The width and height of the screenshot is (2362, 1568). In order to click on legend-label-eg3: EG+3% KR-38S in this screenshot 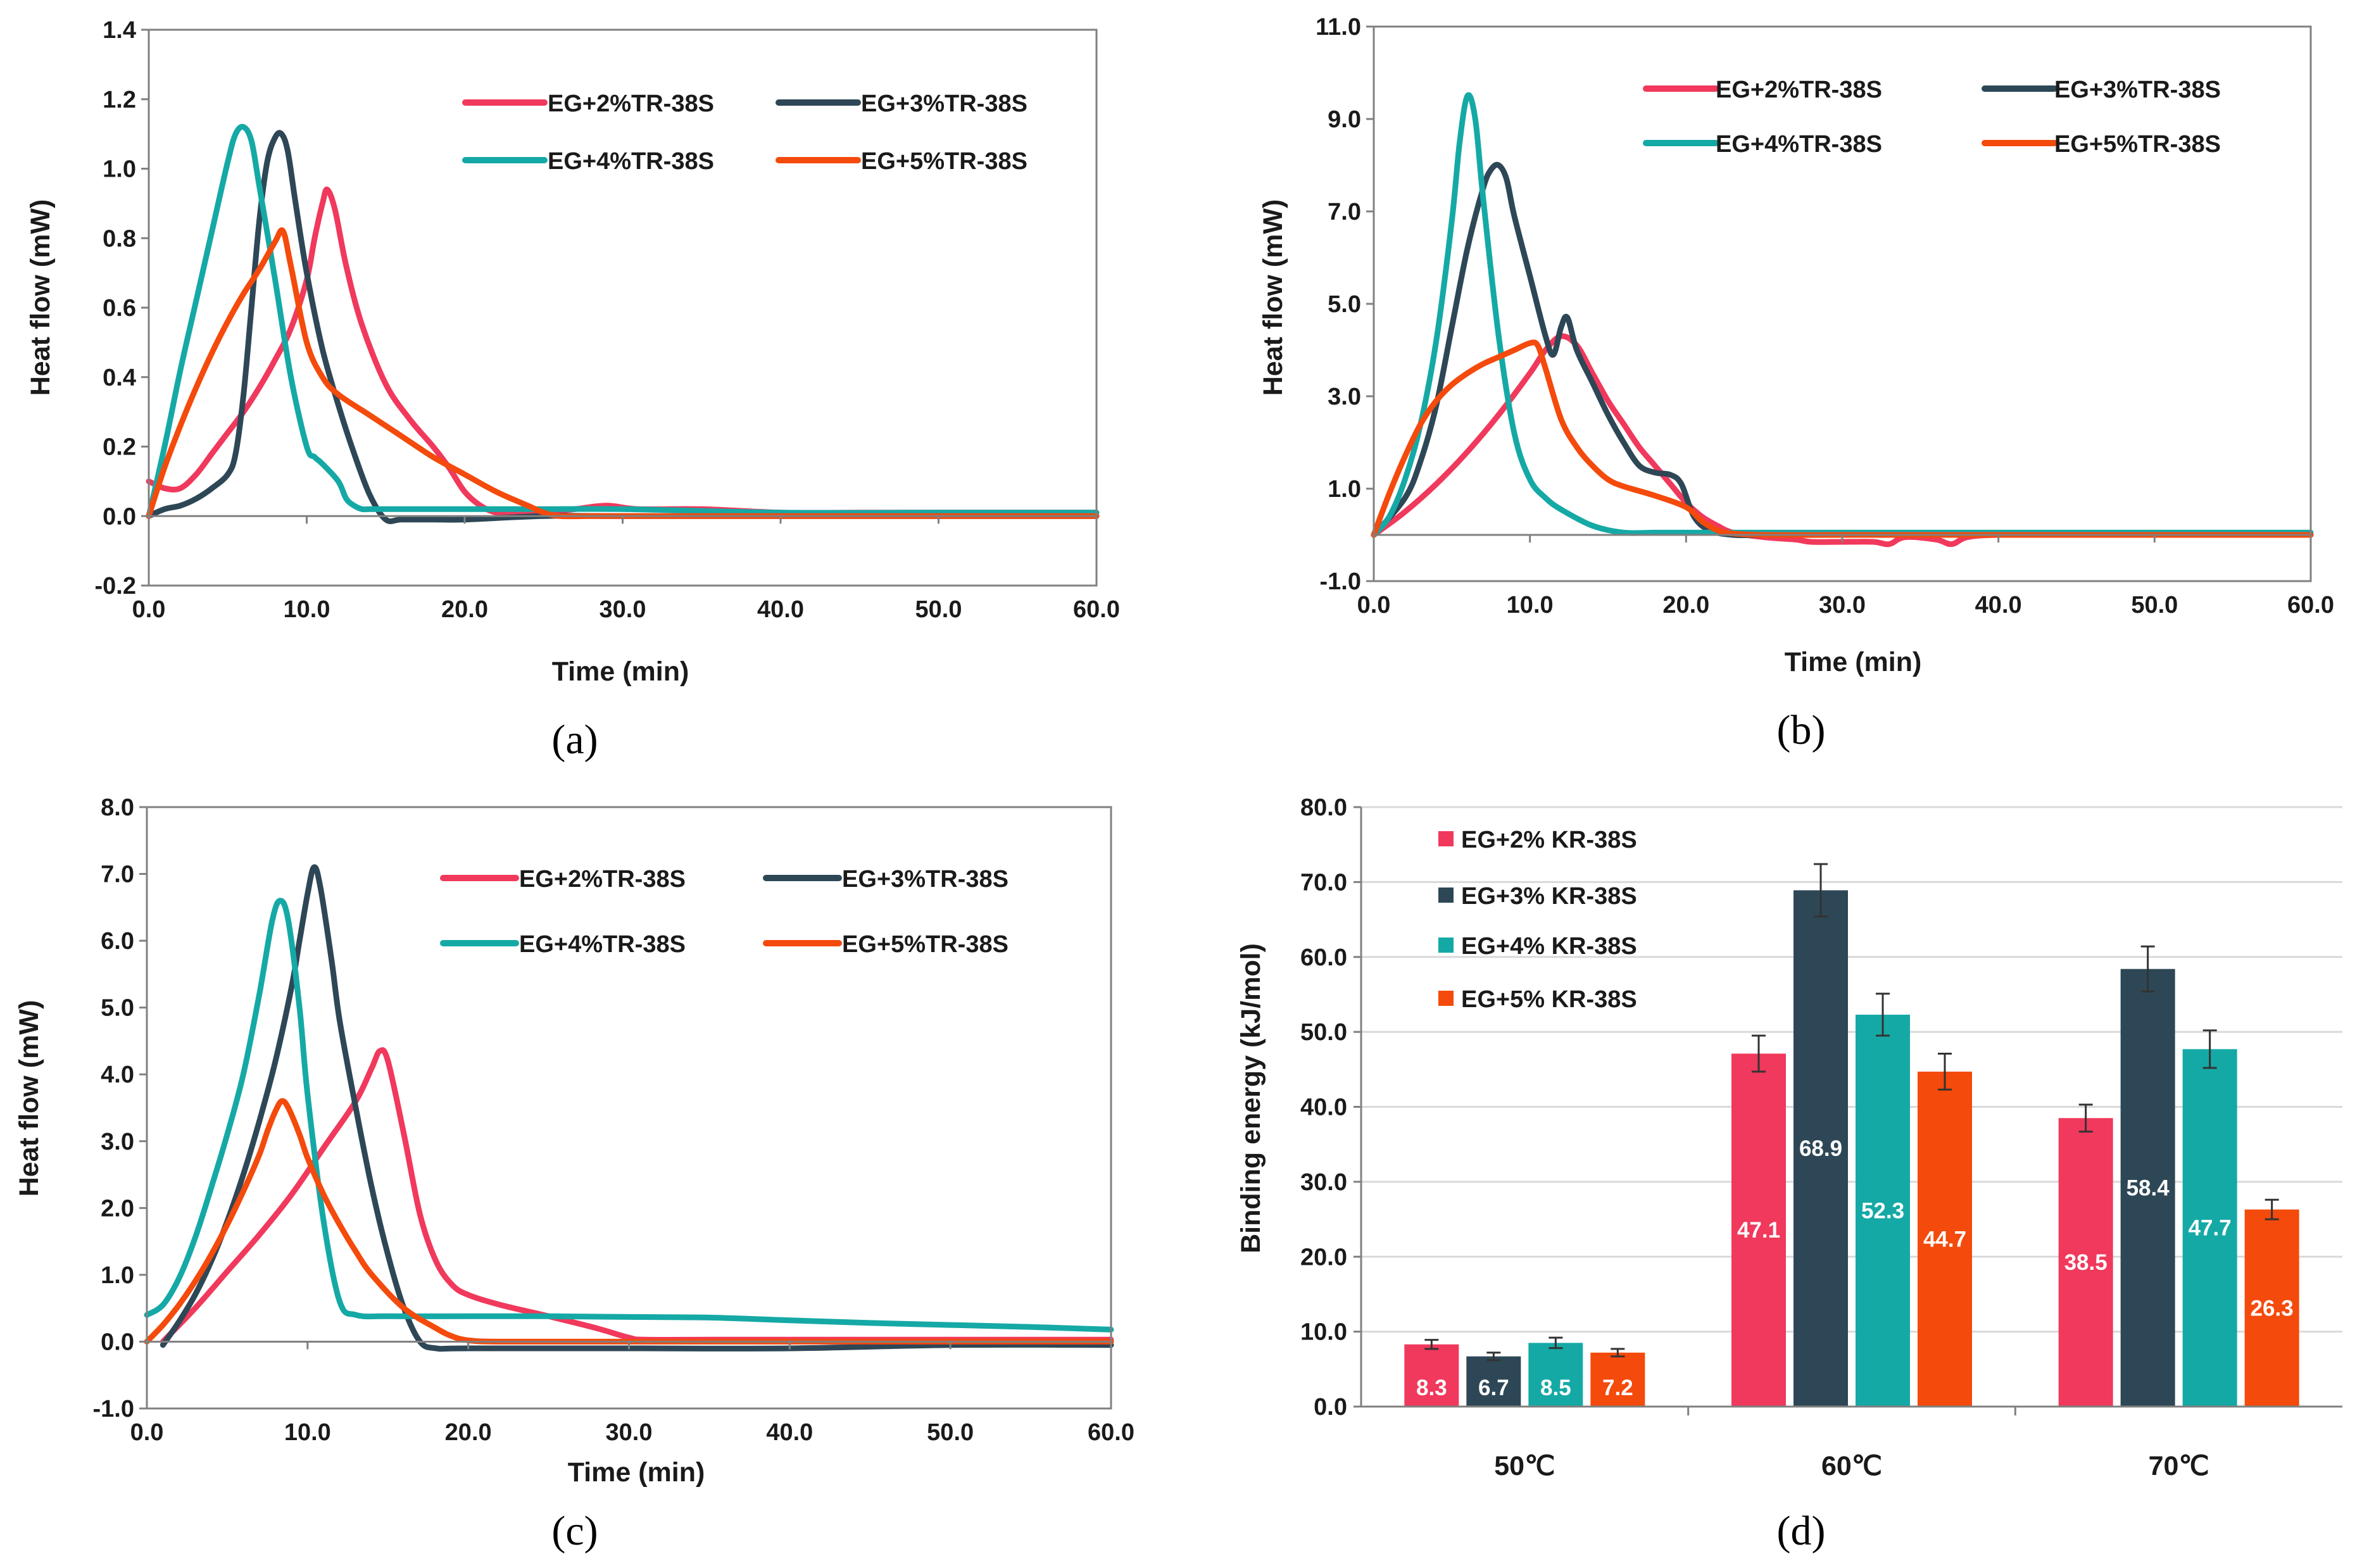, I will do `click(1549, 897)`.